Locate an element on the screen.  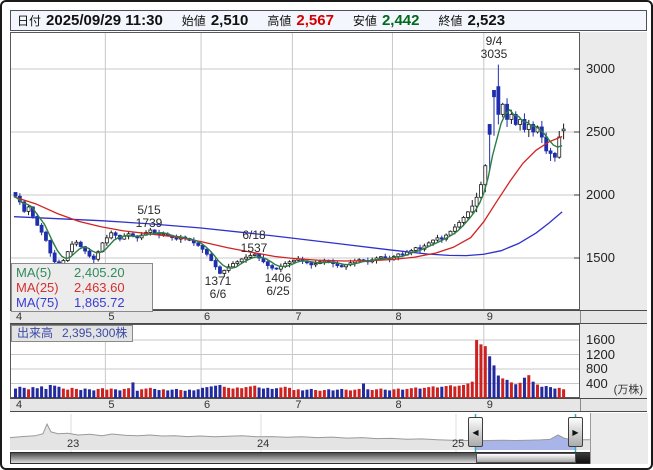
ma25-name: MA(25) is located at coordinates (37, 287).